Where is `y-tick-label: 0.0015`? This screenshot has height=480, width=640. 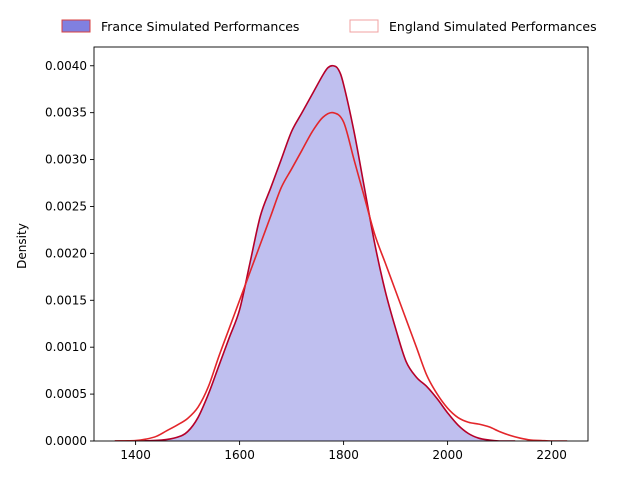 y-tick-label: 0.0015 is located at coordinates (66, 300).